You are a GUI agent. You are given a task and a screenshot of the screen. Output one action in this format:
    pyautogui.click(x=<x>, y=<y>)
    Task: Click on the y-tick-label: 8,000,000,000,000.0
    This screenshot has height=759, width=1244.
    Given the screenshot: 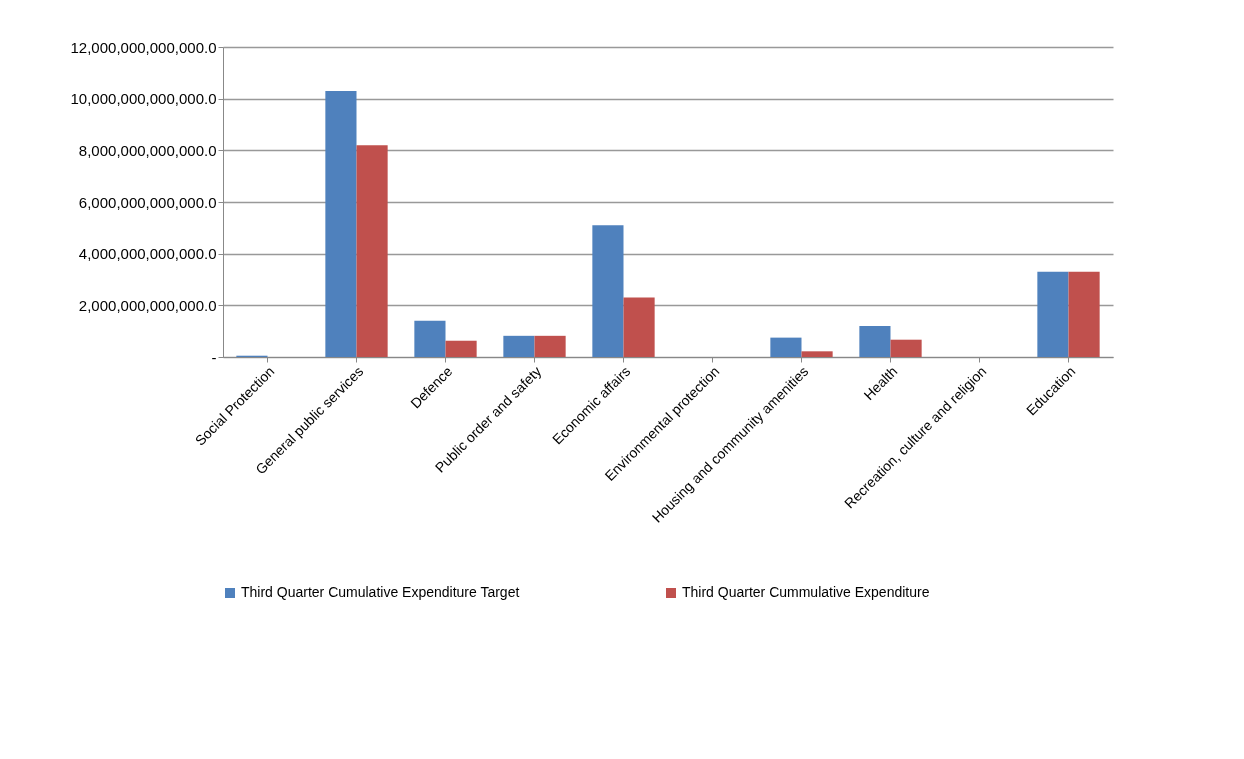 What is the action you would take?
    pyautogui.click(x=147, y=150)
    